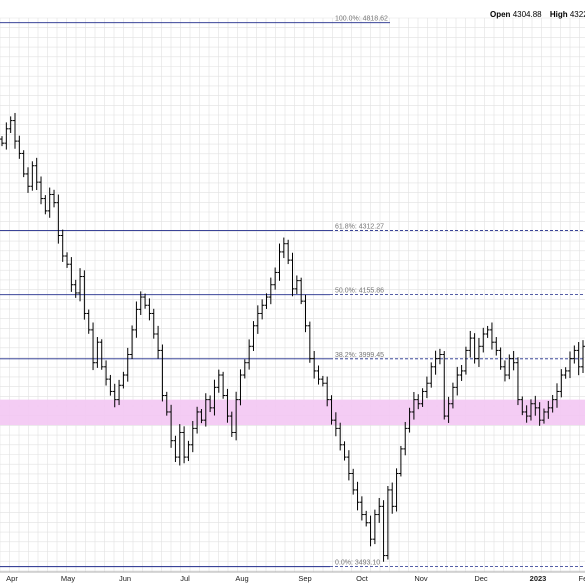 The image size is (585, 585). Describe the element at coordinates (359, 291) in the screenshot. I see `fib-label-2: 50.0%: 4155.86` at that location.